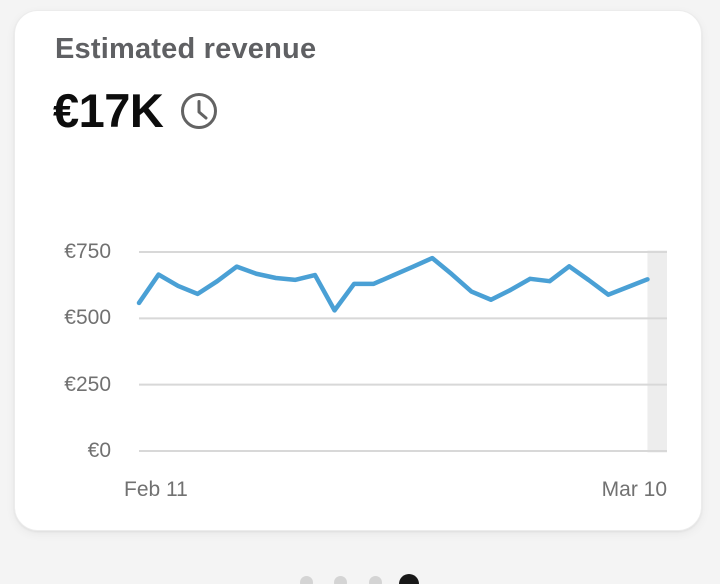 The width and height of the screenshot is (720, 584). Describe the element at coordinates (199, 111) in the screenshot. I see `clock-icon` at that location.